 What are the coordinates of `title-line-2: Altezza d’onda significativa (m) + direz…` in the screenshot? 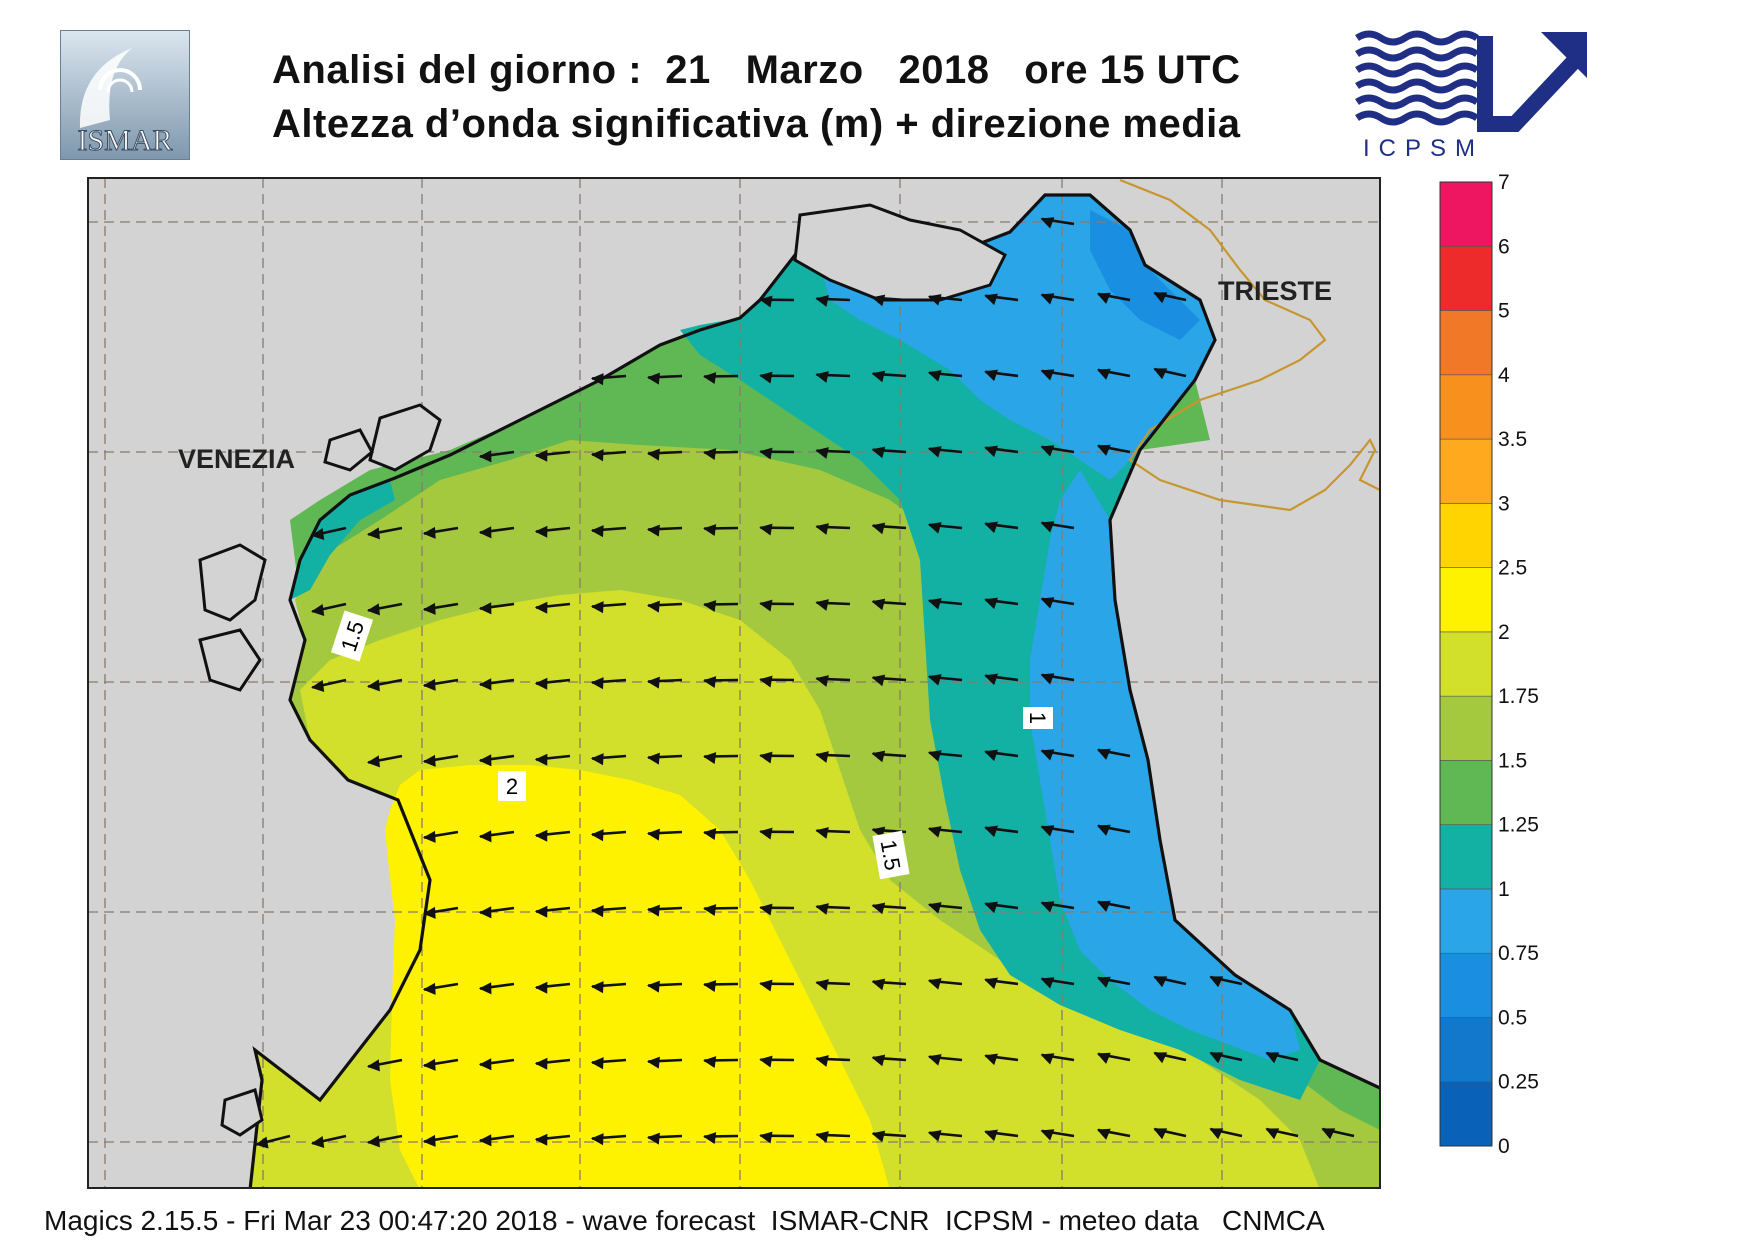 It's located at (756, 124).